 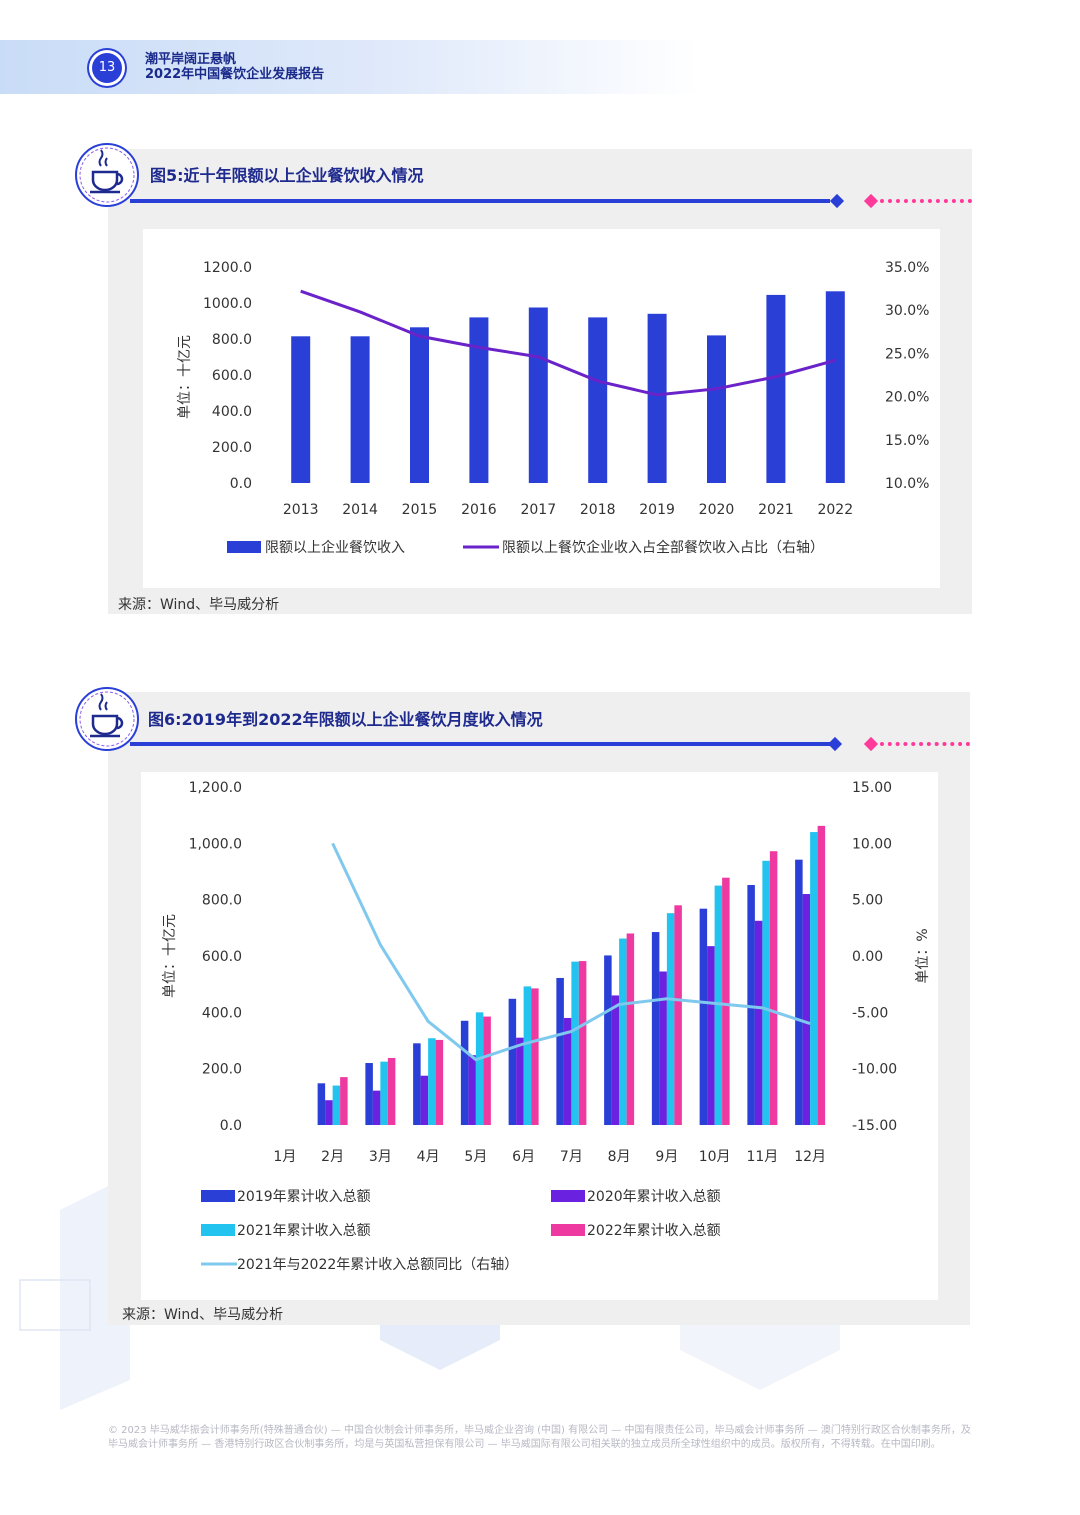 I want to click on y2-tick-label: 25.0%, so click(x=907, y=354).